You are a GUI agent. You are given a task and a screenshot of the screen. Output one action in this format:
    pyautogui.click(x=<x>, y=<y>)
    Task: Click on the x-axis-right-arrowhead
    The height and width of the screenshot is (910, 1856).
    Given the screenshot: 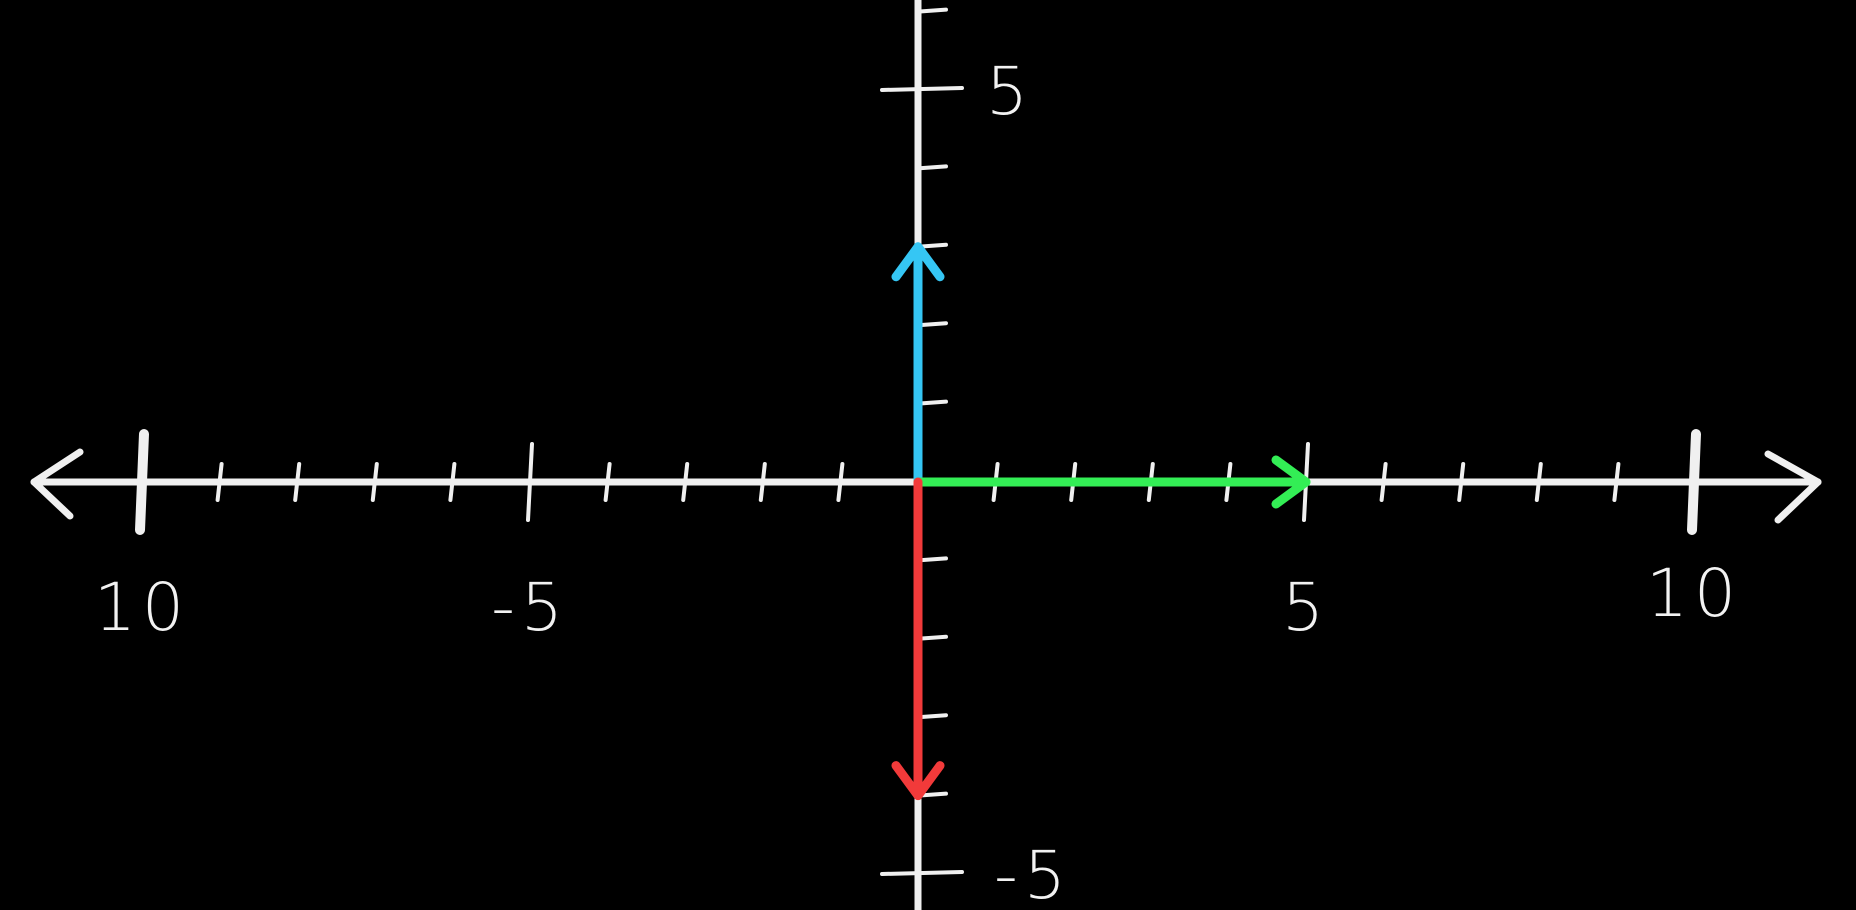 What is the action you would take?
    pyautogui.click(x=1793, y=487)
    